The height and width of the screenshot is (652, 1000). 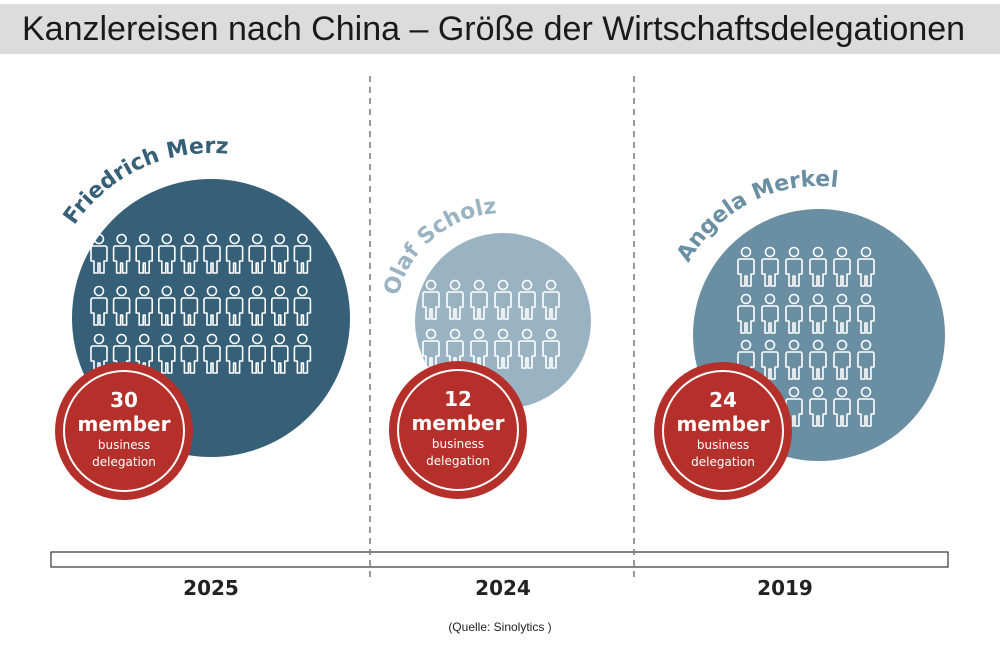 I want to click on pictogram-grid, so click(x=806, y=336).